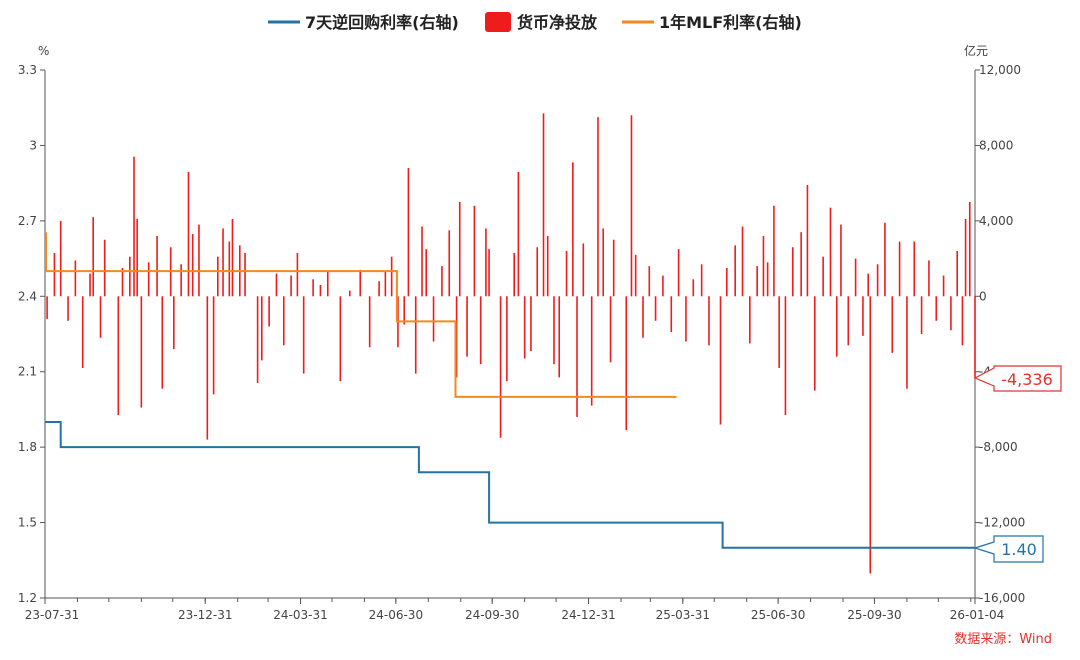  Describe the element at coordinates (588, 615) in the screenshot. I see `x-axis-tick-label: 24-12-31` at that location.